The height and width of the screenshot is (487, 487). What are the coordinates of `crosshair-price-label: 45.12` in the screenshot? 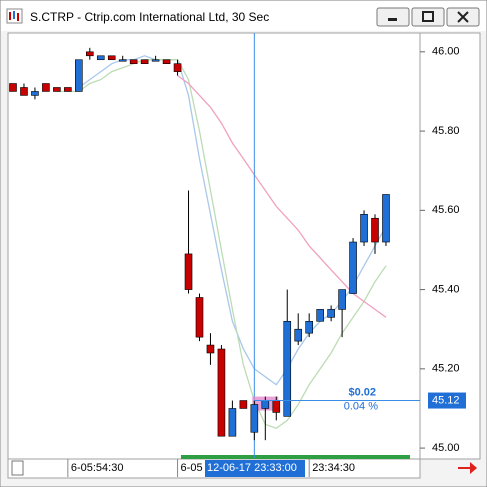 It's located at (446, 400).